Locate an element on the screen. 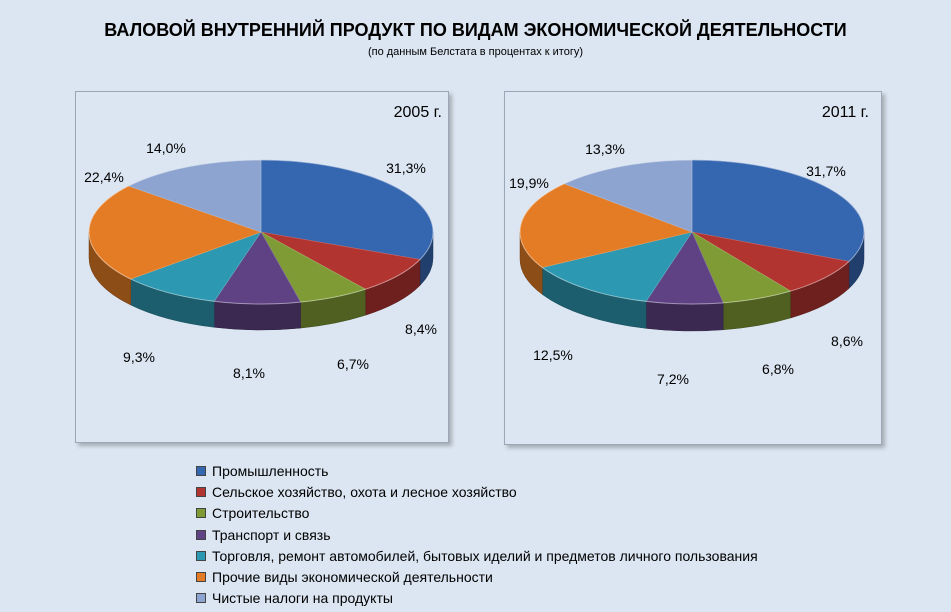 This screenshot has height=612, width=951. legend-item-5: Прочие виды экономической деятельности is located at coordinates (477, 576).